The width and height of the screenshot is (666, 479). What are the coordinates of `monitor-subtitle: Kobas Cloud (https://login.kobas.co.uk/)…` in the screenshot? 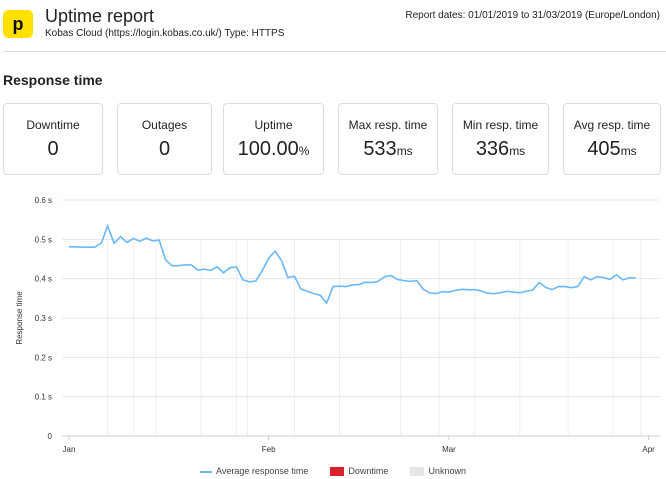 It's located at (165, 33).